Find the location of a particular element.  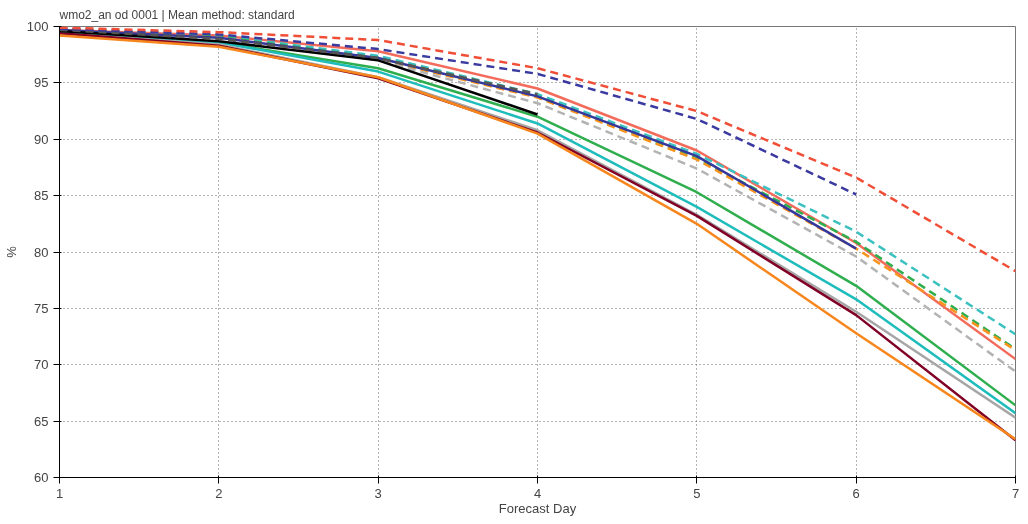

y-tick-label: 85 is located at coordinates (41, 196).